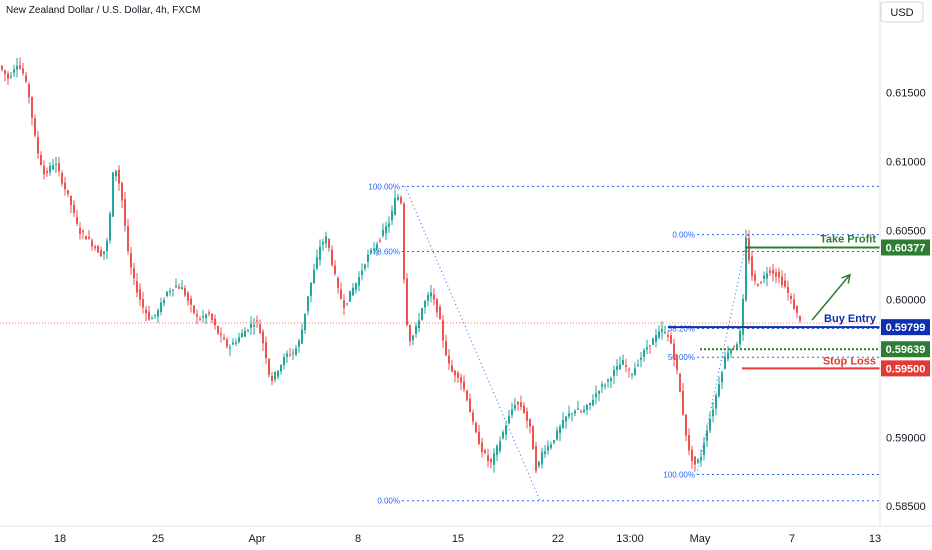  Describe the element at coordinates (906, 248) in the screenshot. I see `price-badge-label: 0.60377` at that location.